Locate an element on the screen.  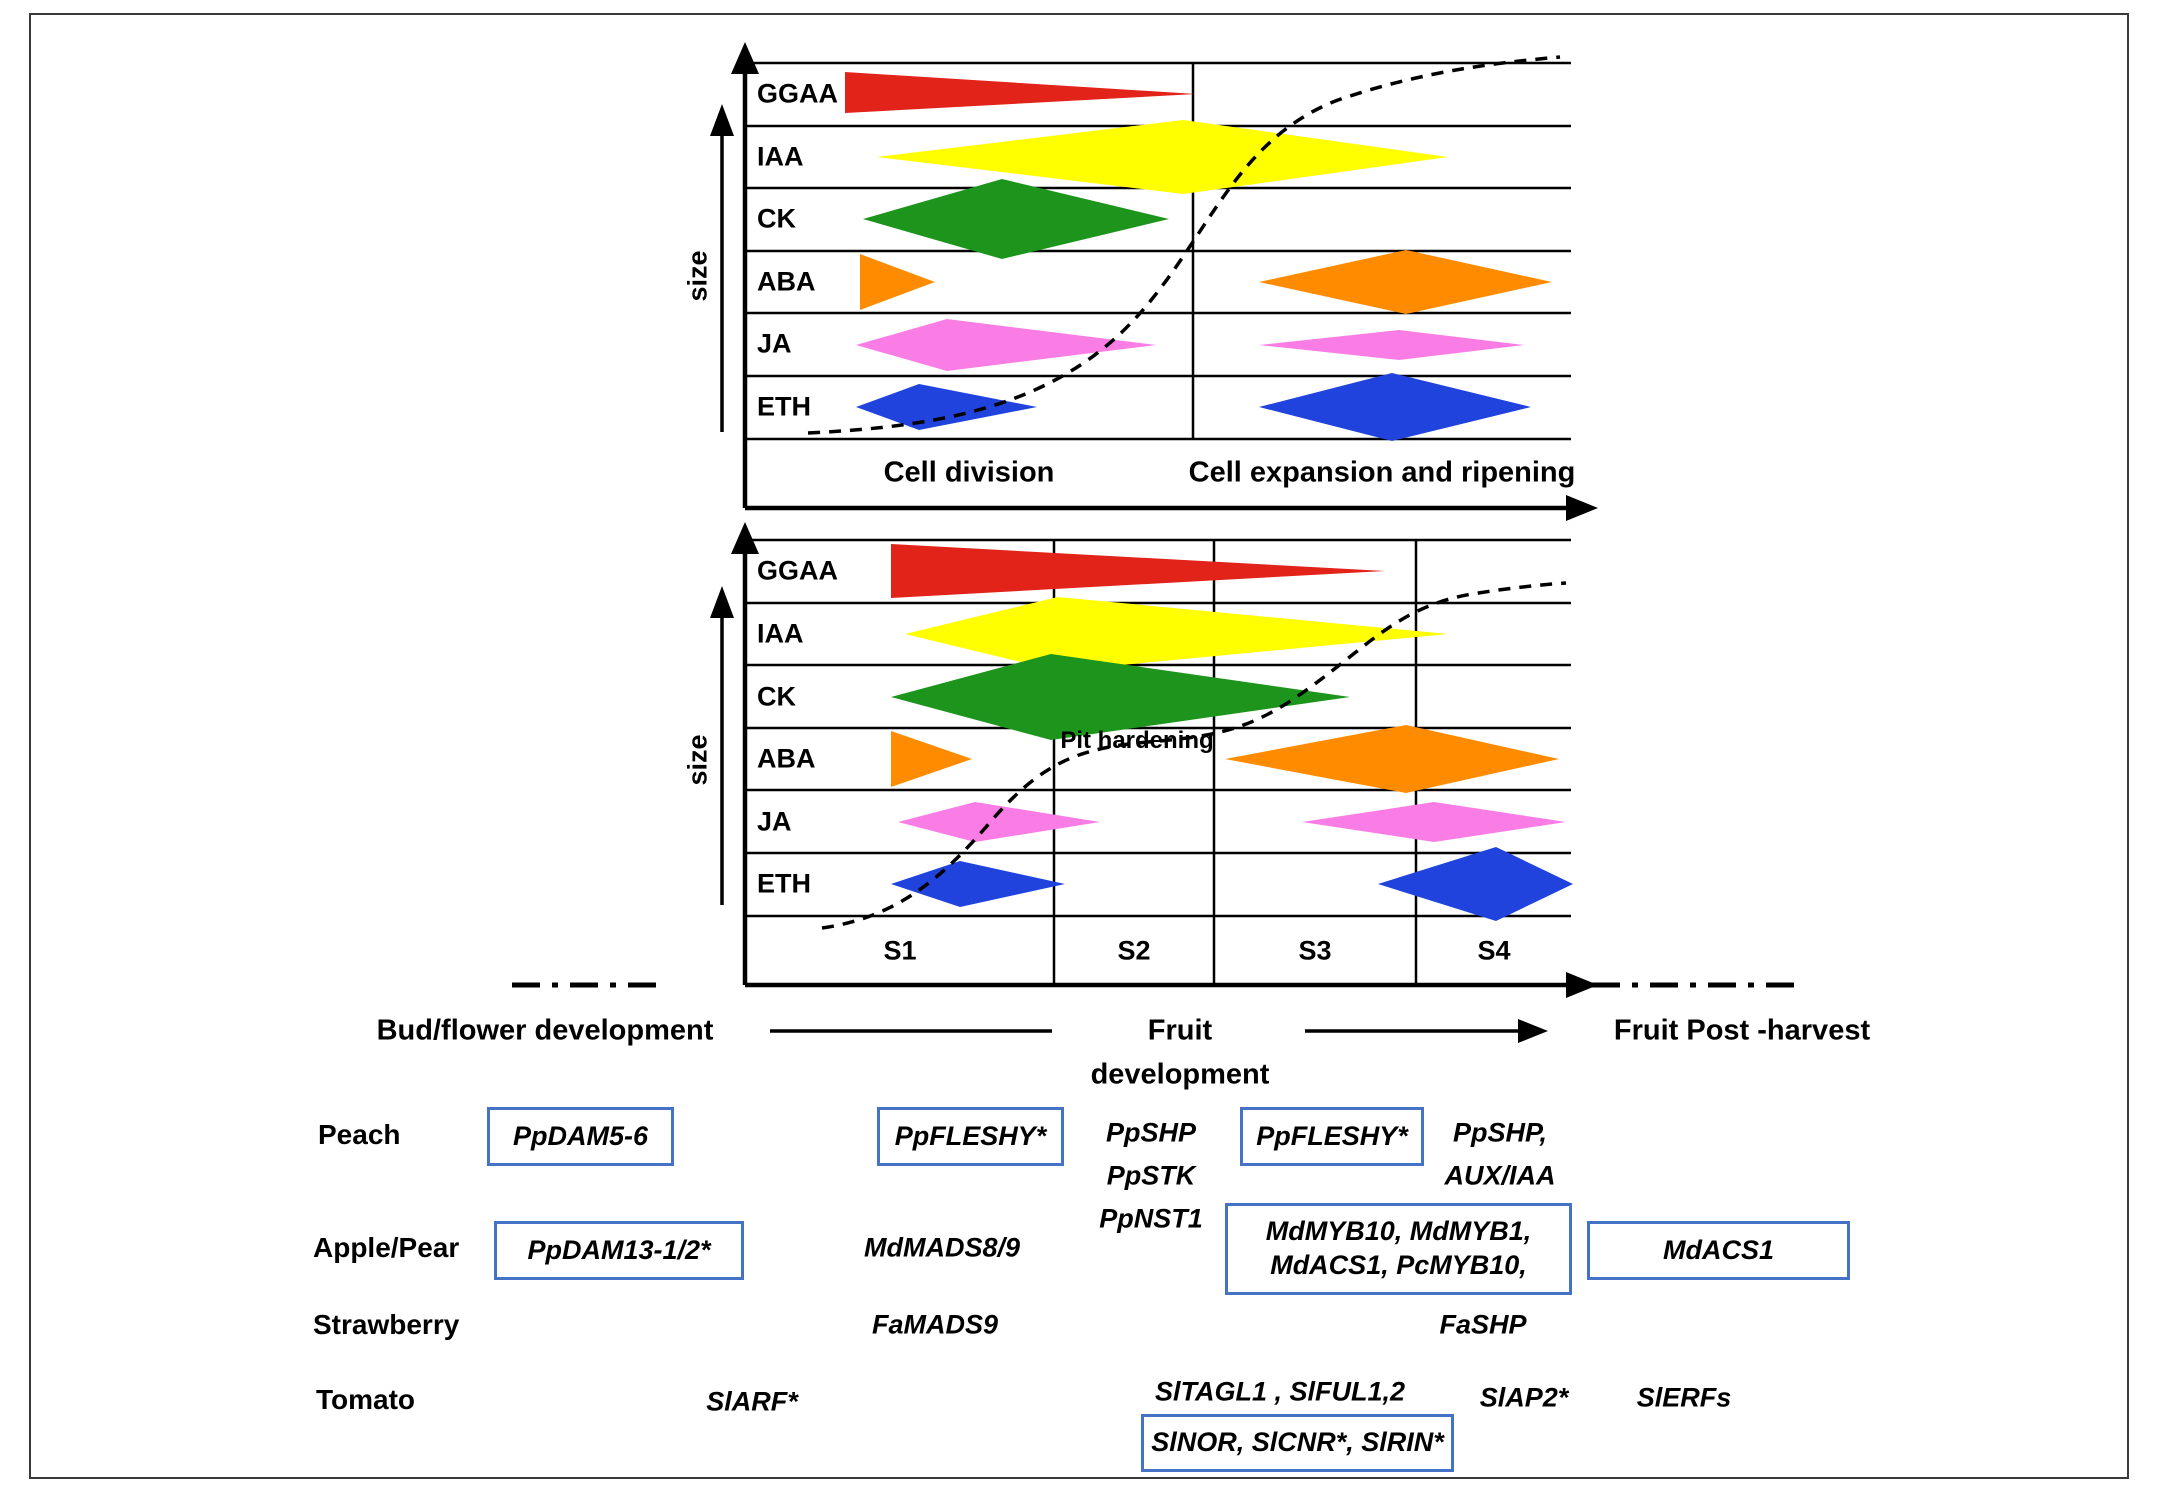
stage-label-s3: S3 is located at coordinates (1315, 950).